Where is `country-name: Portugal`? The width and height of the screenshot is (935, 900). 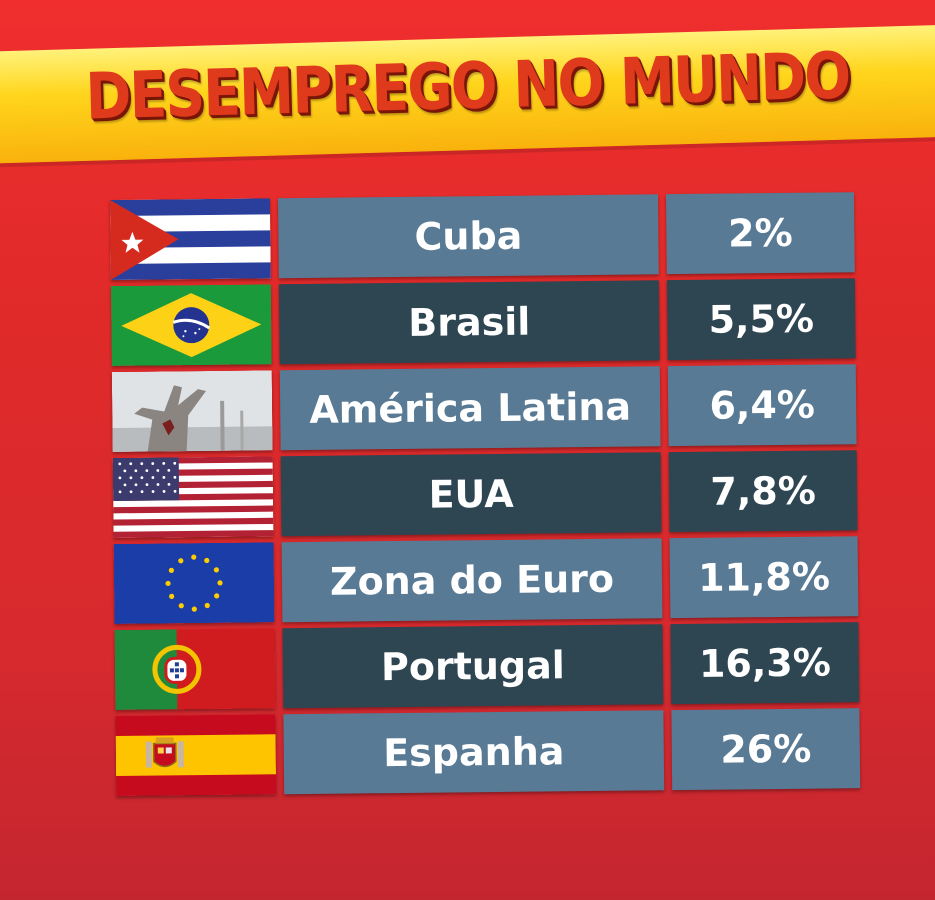
country-name: Portugal is located at coordinates (473, 666).